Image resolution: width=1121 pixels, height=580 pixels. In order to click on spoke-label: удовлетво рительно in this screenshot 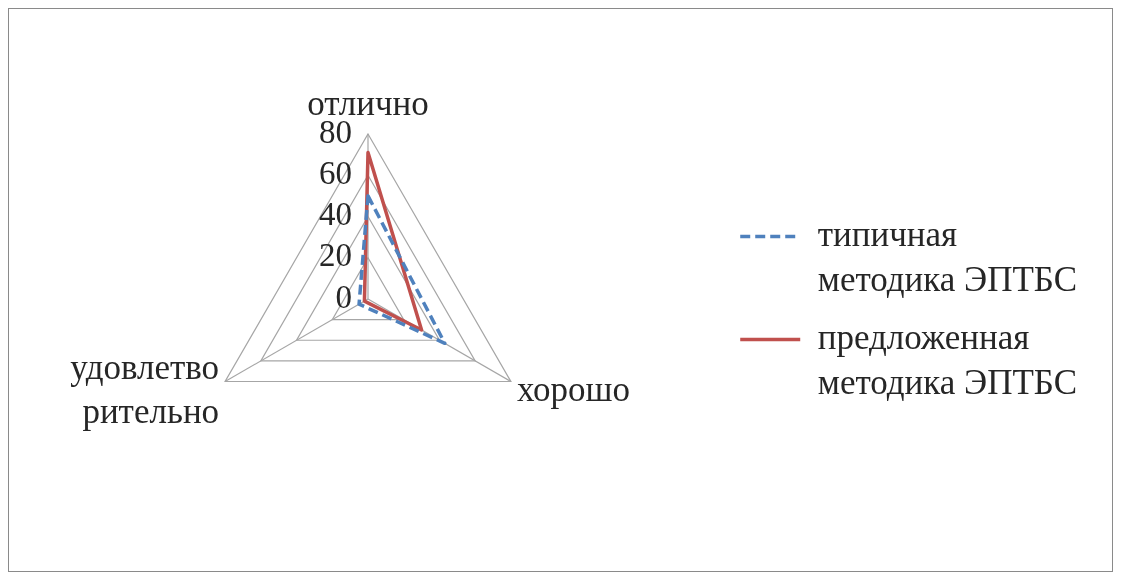, I will do `click(145, 389)`.